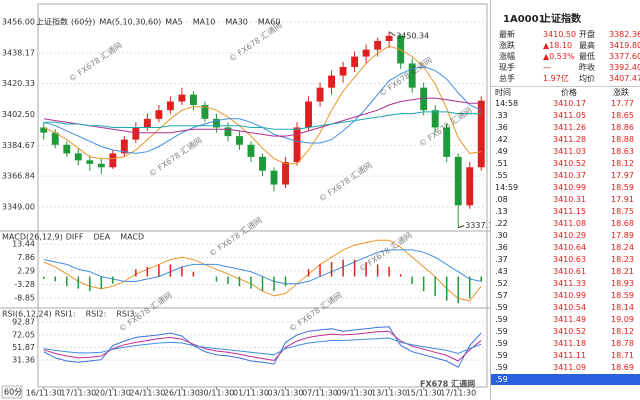 The height and width of the screenshot is (400, 640). I want to click on annotation-low: 3337.11, so click(477, 225).